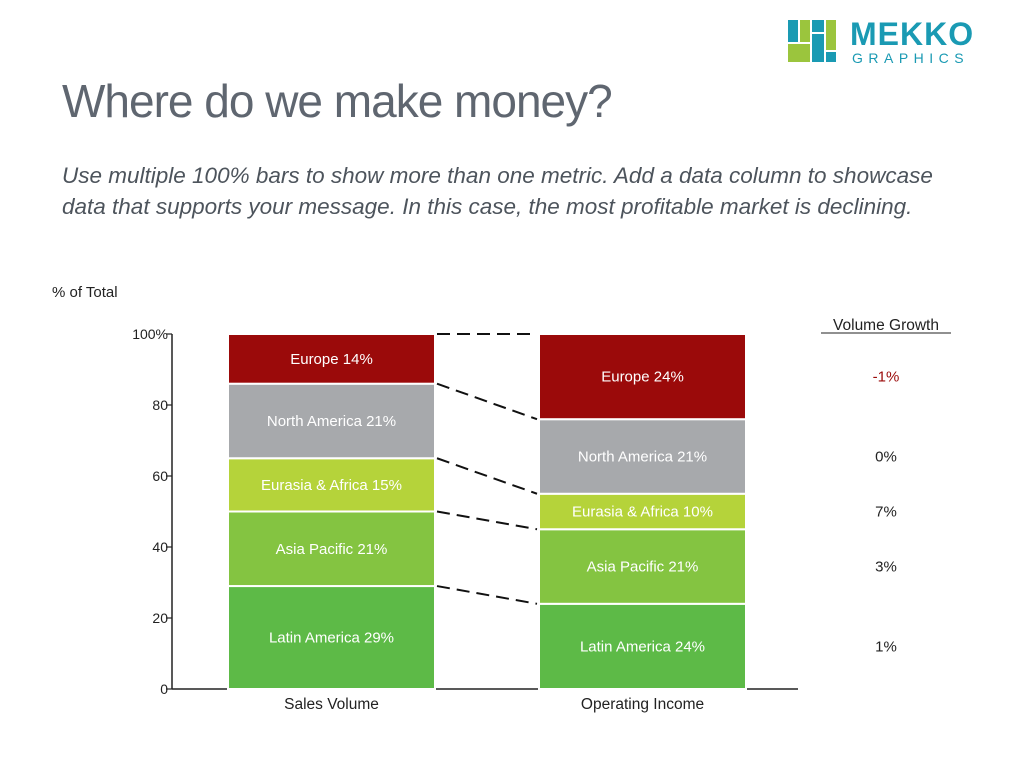  I want to click on logo-tagline: GRAPHICS, so click(911, 58).